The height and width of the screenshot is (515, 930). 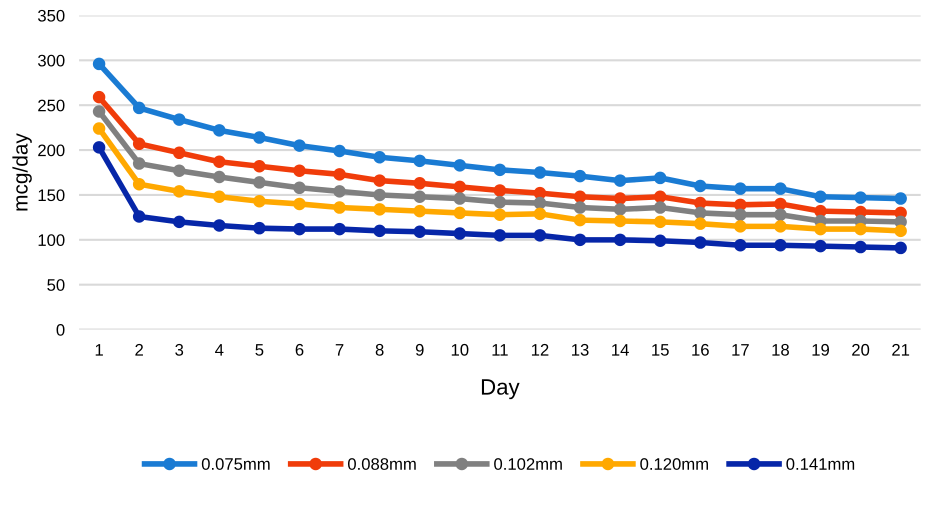 I want to click on y-tick-label: 150, so click(x=51, y=195).